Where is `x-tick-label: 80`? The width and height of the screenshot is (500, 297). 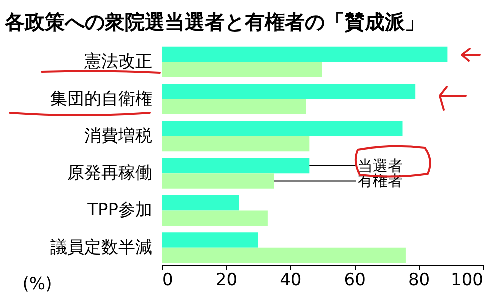 x-tick-label: 80 is located at coordinates (419, 280).